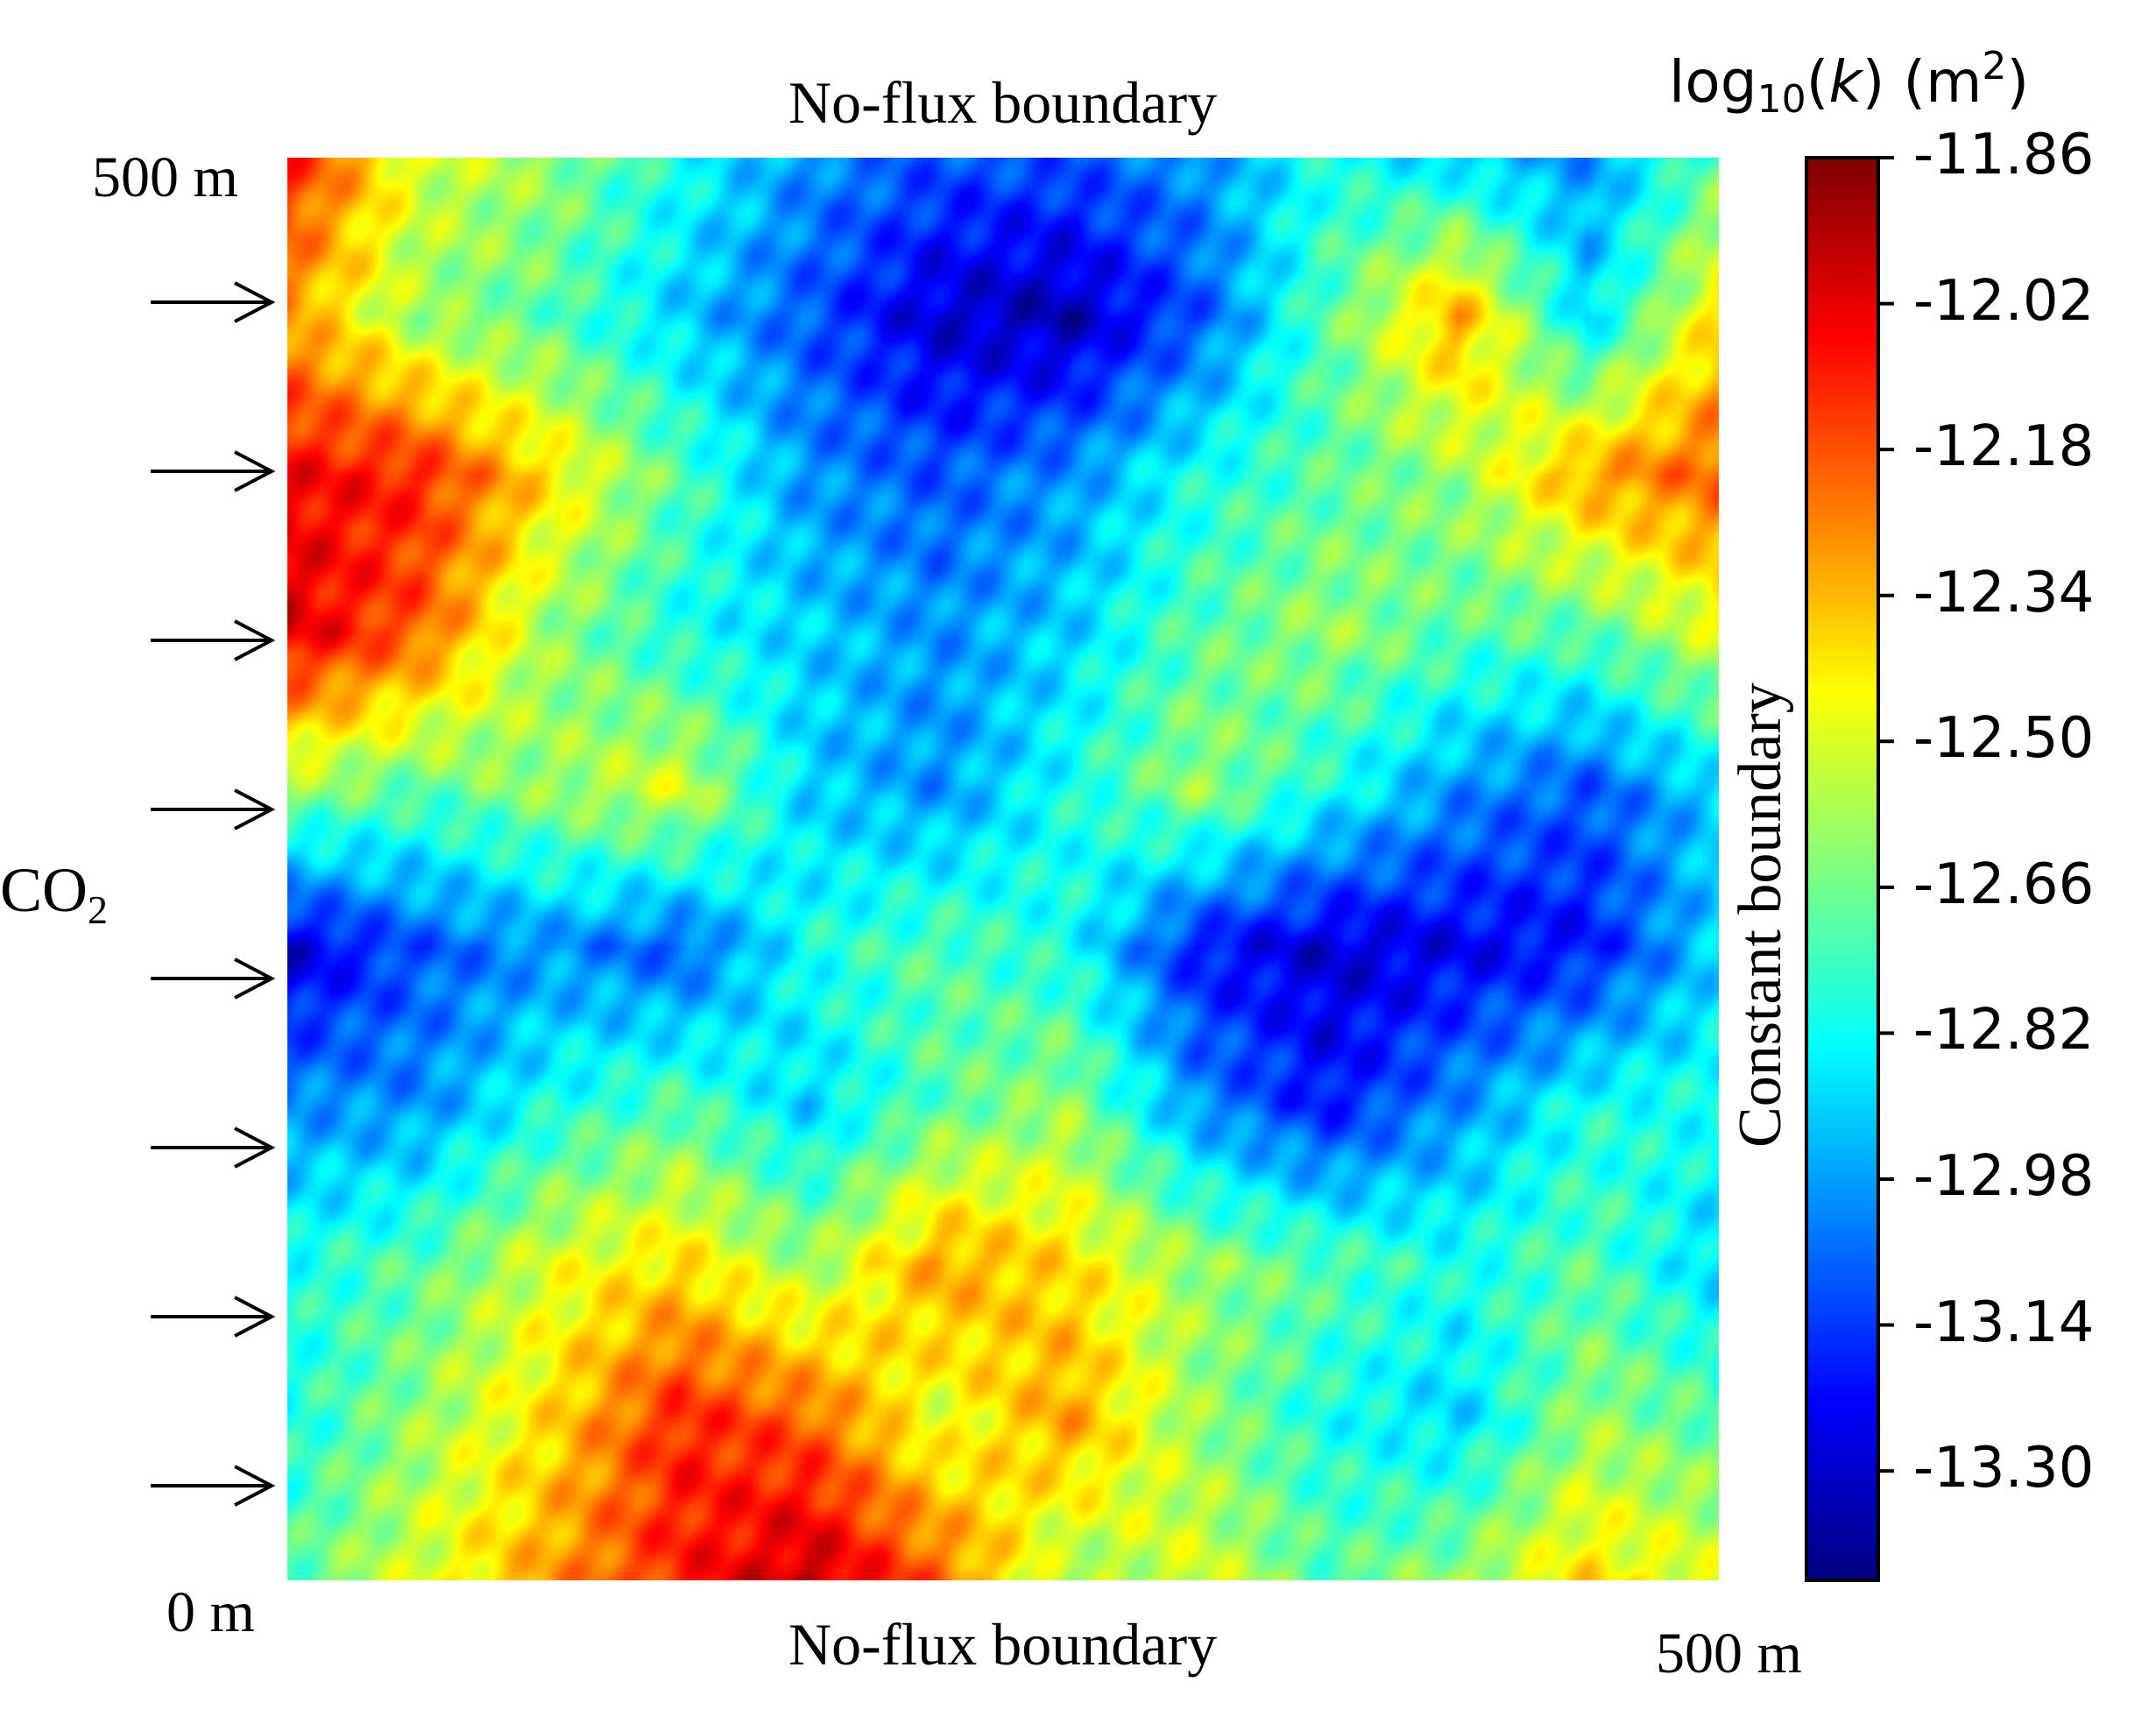 The image size is (2156, 1717). What do you see at coordinates (1003, 103) in the screenshot?
I see `top-boundary-label: No-flux boundary` at bounding box center [1003, 103].